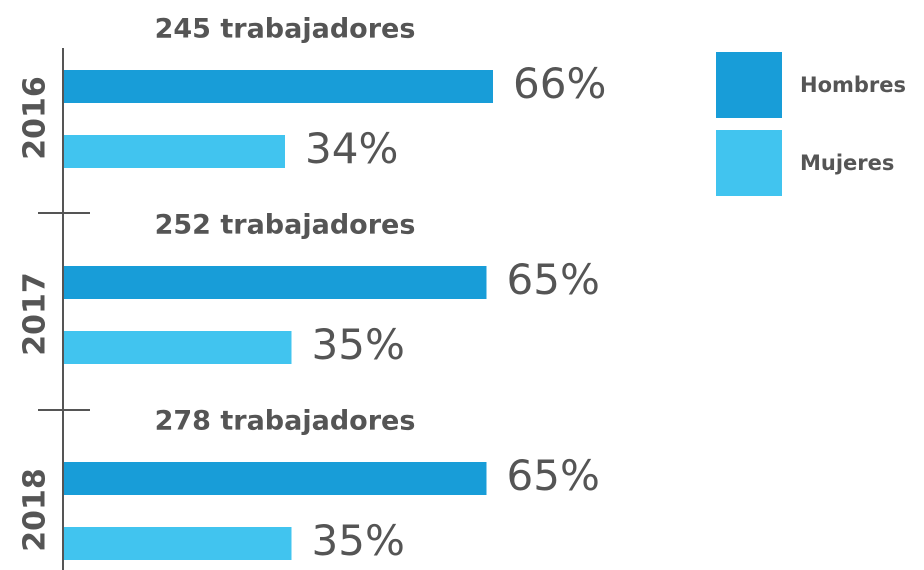  Describe the element at coordinates (35, 118) in the screenshot. I see `year-label: 2016` at that location.